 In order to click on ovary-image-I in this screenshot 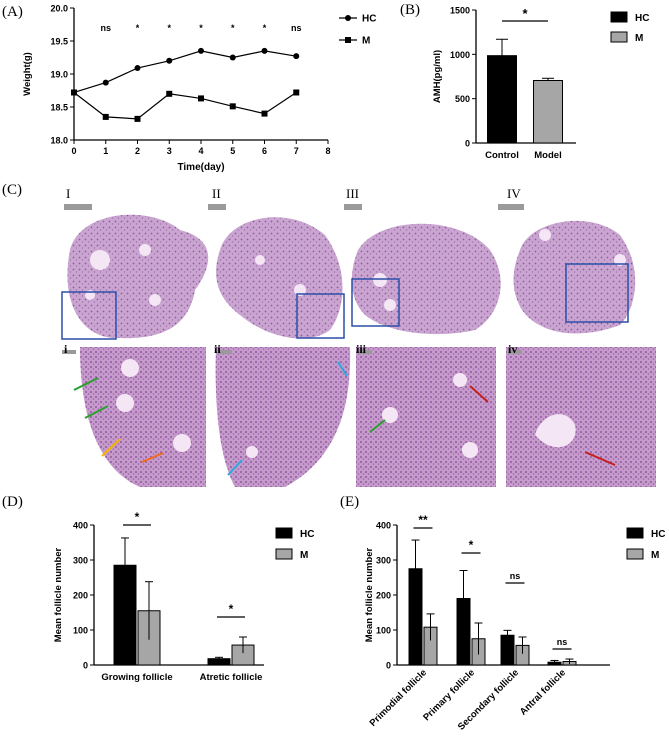, I will do `click(135, 272)`.